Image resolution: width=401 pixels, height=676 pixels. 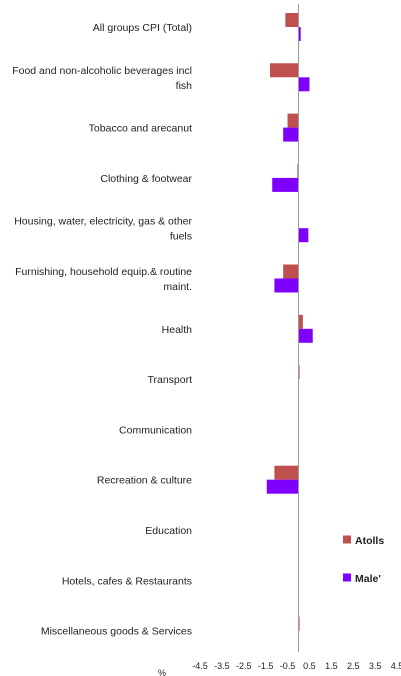 I want to click on x-tick-label: -2.5, so click(x=244, y=666).